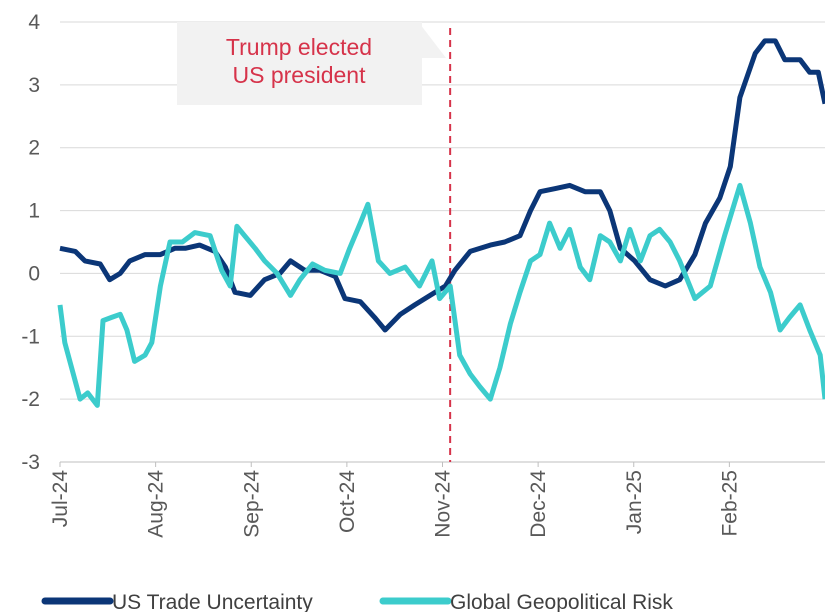 This screenshot has width=825, height=612. What do you see at coordinates (300, 75) in the screenshot?
I see `annotation-text: US president` at bounding box center [300, 75].